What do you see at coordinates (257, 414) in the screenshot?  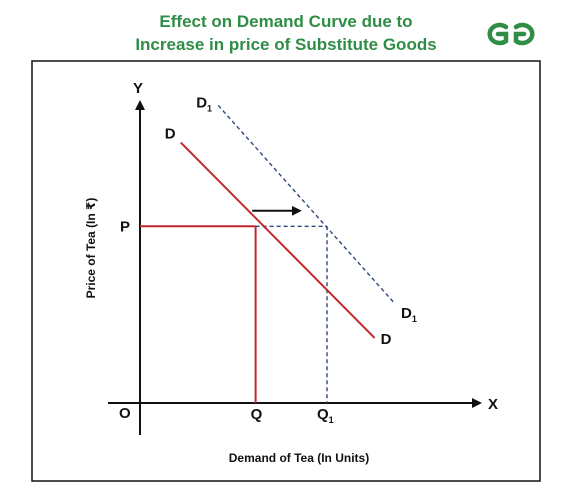 I see `qty-label-q: Q` at bounding box center [257, 414].